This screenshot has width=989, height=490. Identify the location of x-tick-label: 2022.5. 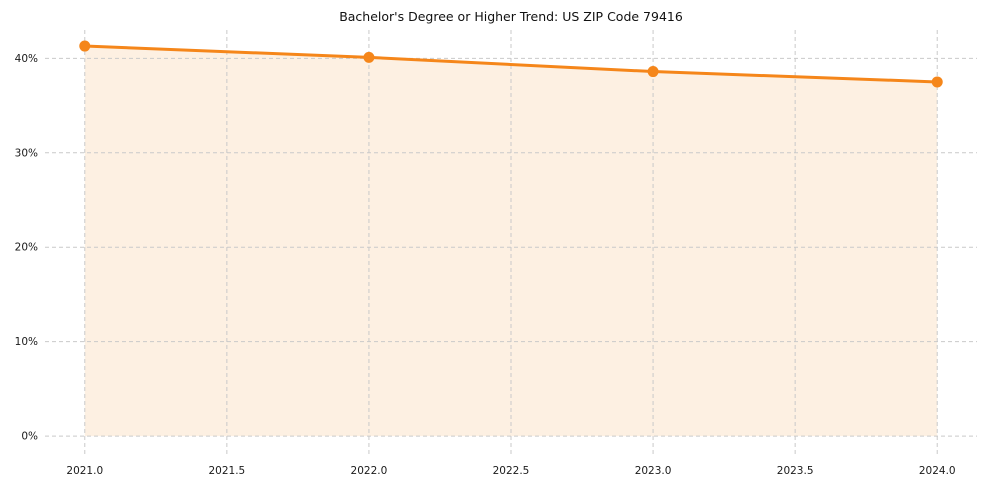
(511, 471).